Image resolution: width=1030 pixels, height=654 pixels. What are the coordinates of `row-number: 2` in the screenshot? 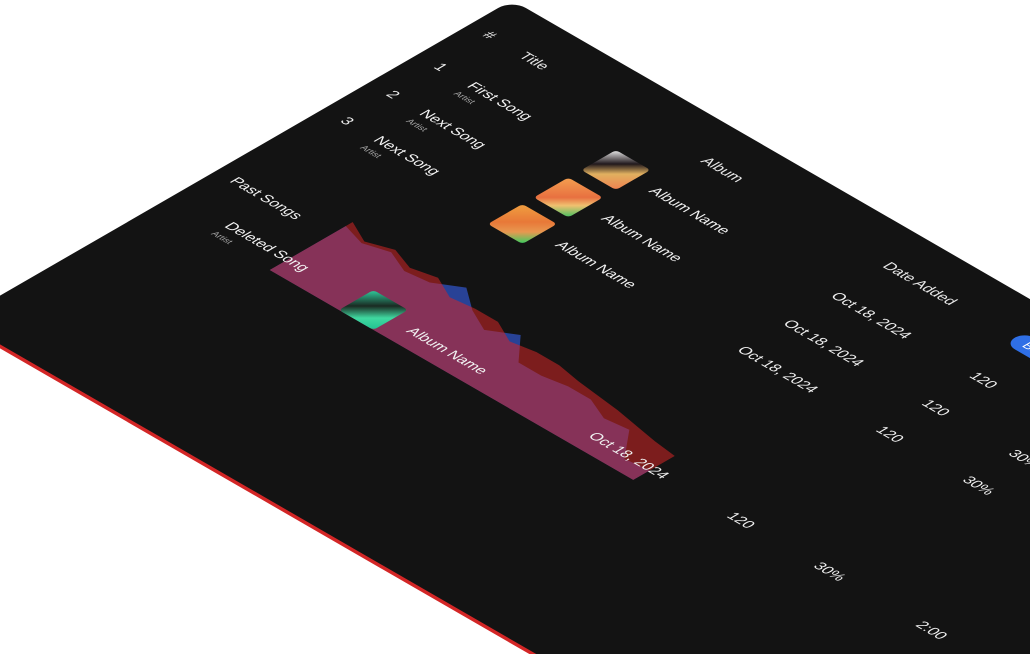 It's located at (392, 94).